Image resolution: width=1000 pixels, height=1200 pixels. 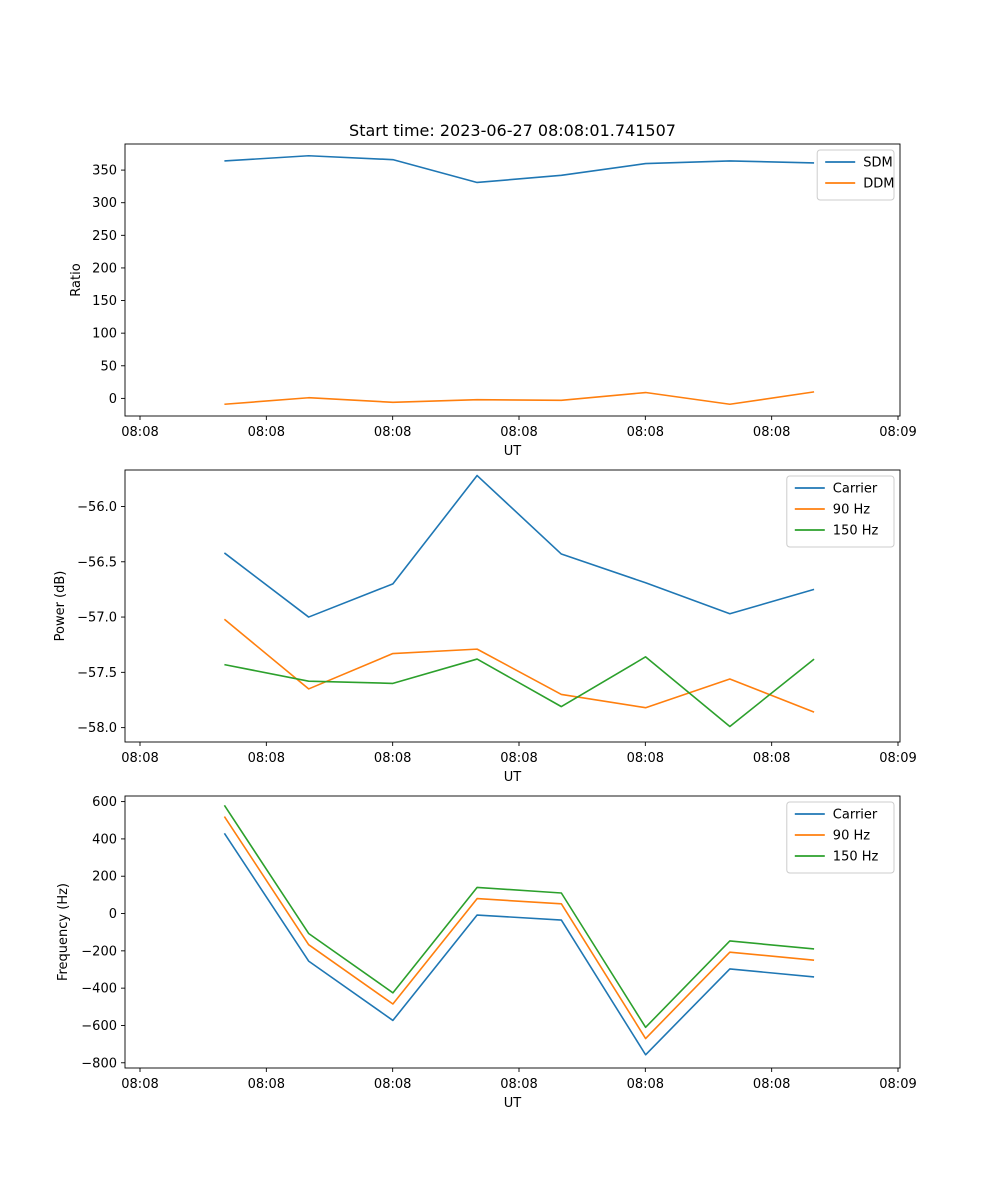 I want to click on y-tick-label: 400, so click(x=104, y=839).